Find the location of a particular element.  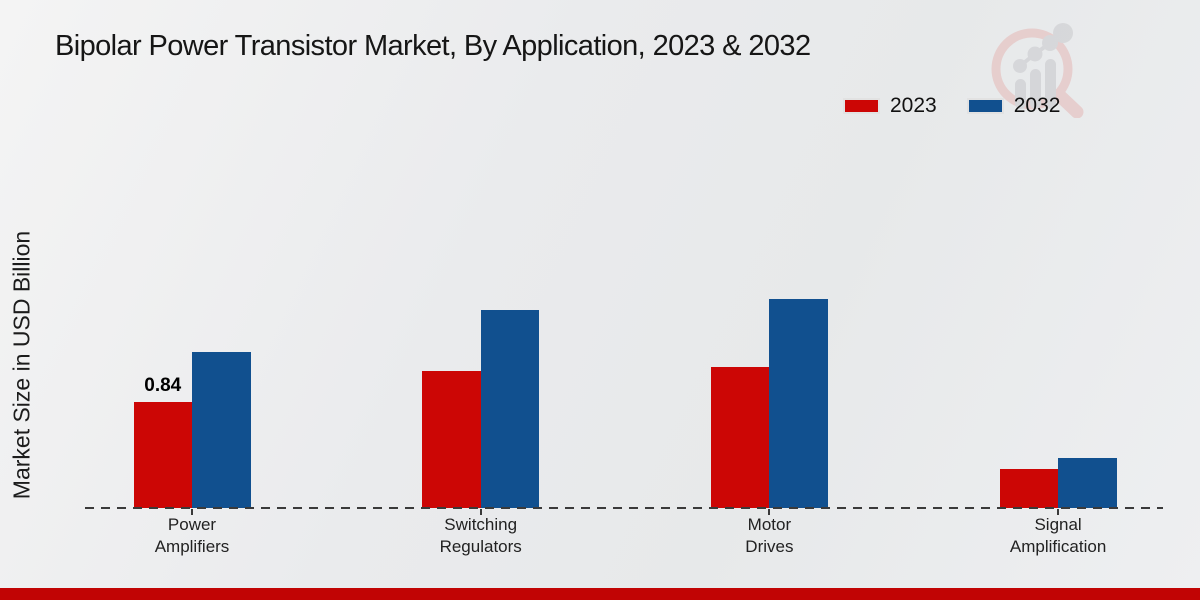

legend-item-2032: 2032 is located at coordinates (1013, 106).